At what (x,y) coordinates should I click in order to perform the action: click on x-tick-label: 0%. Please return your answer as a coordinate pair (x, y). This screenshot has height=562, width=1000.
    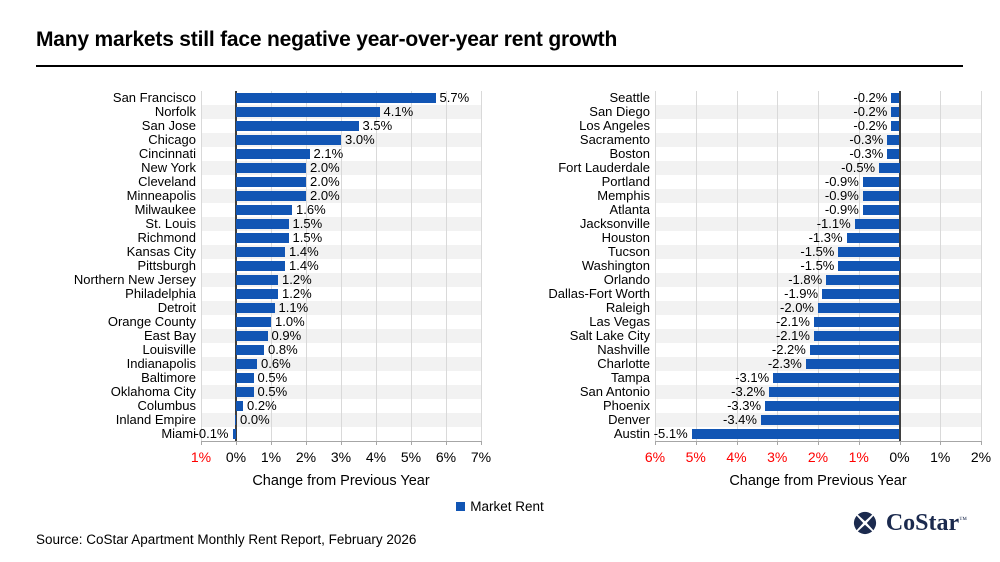
    Looking at the image, I should click on (236, 457).